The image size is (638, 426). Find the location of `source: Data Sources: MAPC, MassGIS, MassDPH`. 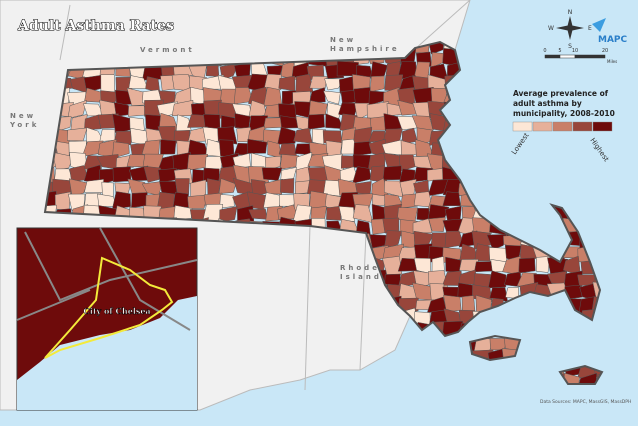

source: Data Sources: MAPC, MassGIS, MassDPH is located at coordinates (585, 402).